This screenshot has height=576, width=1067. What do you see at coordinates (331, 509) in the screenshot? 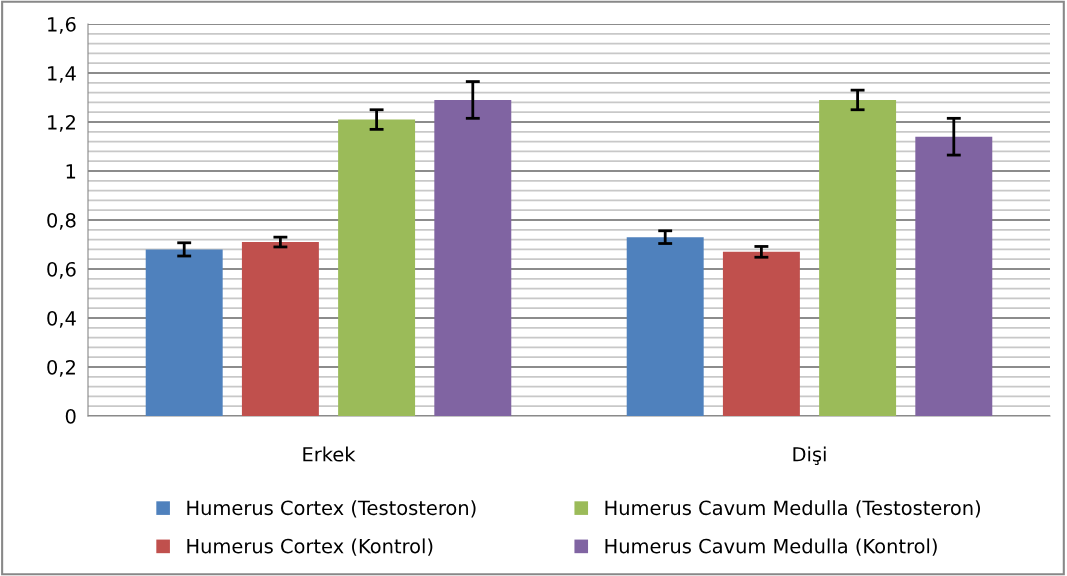
I see `legend-label: Humerus Cortex (Testosteron)` at bounding box center [331, 509].